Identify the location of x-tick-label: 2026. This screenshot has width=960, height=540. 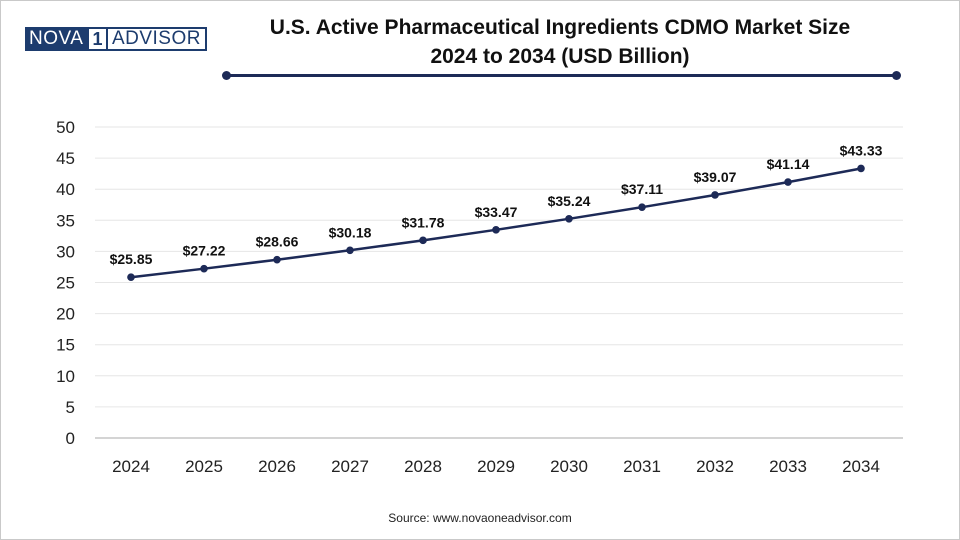
(277, 466).